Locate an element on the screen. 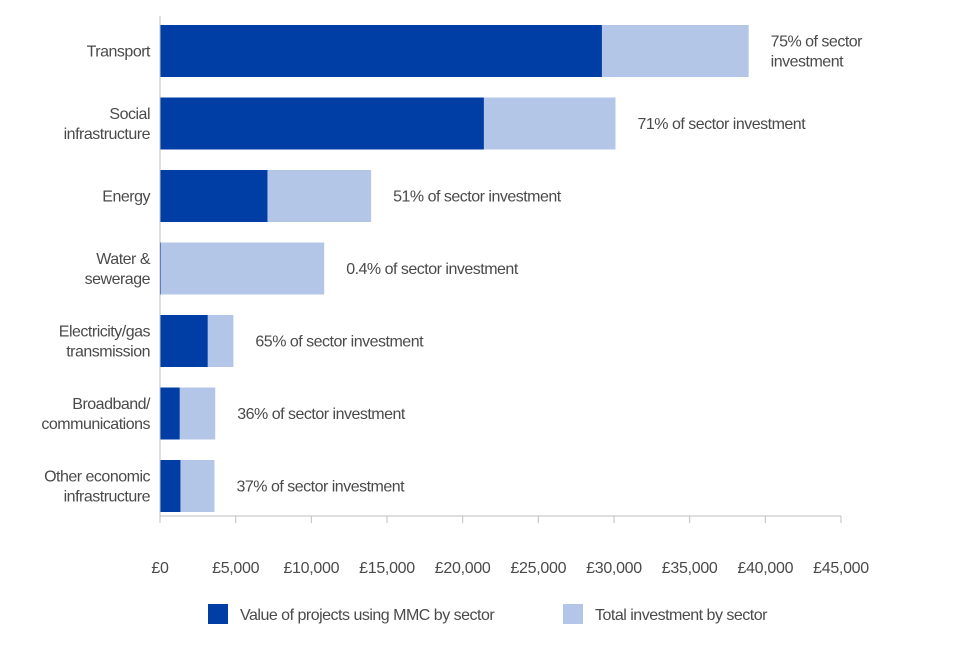  category-label-transport: Transport is located at coordinates (119, 52).